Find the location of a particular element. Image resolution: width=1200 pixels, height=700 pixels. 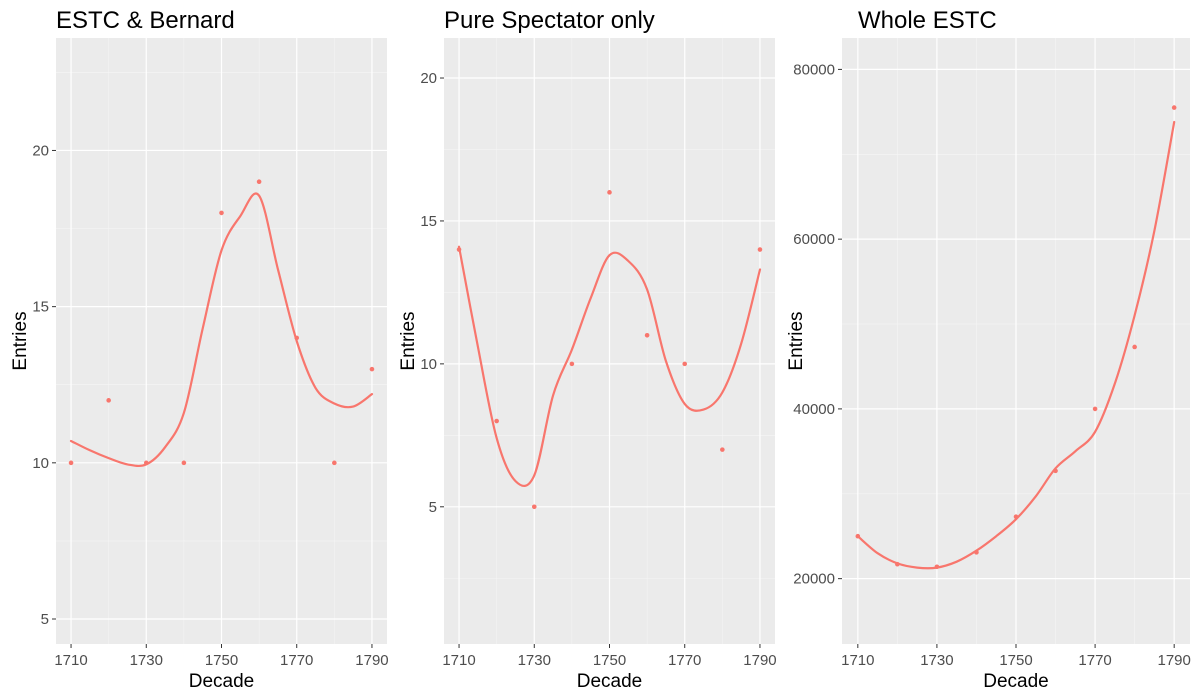

y-tick-label: 20000 is located at coordinates (814, 579).